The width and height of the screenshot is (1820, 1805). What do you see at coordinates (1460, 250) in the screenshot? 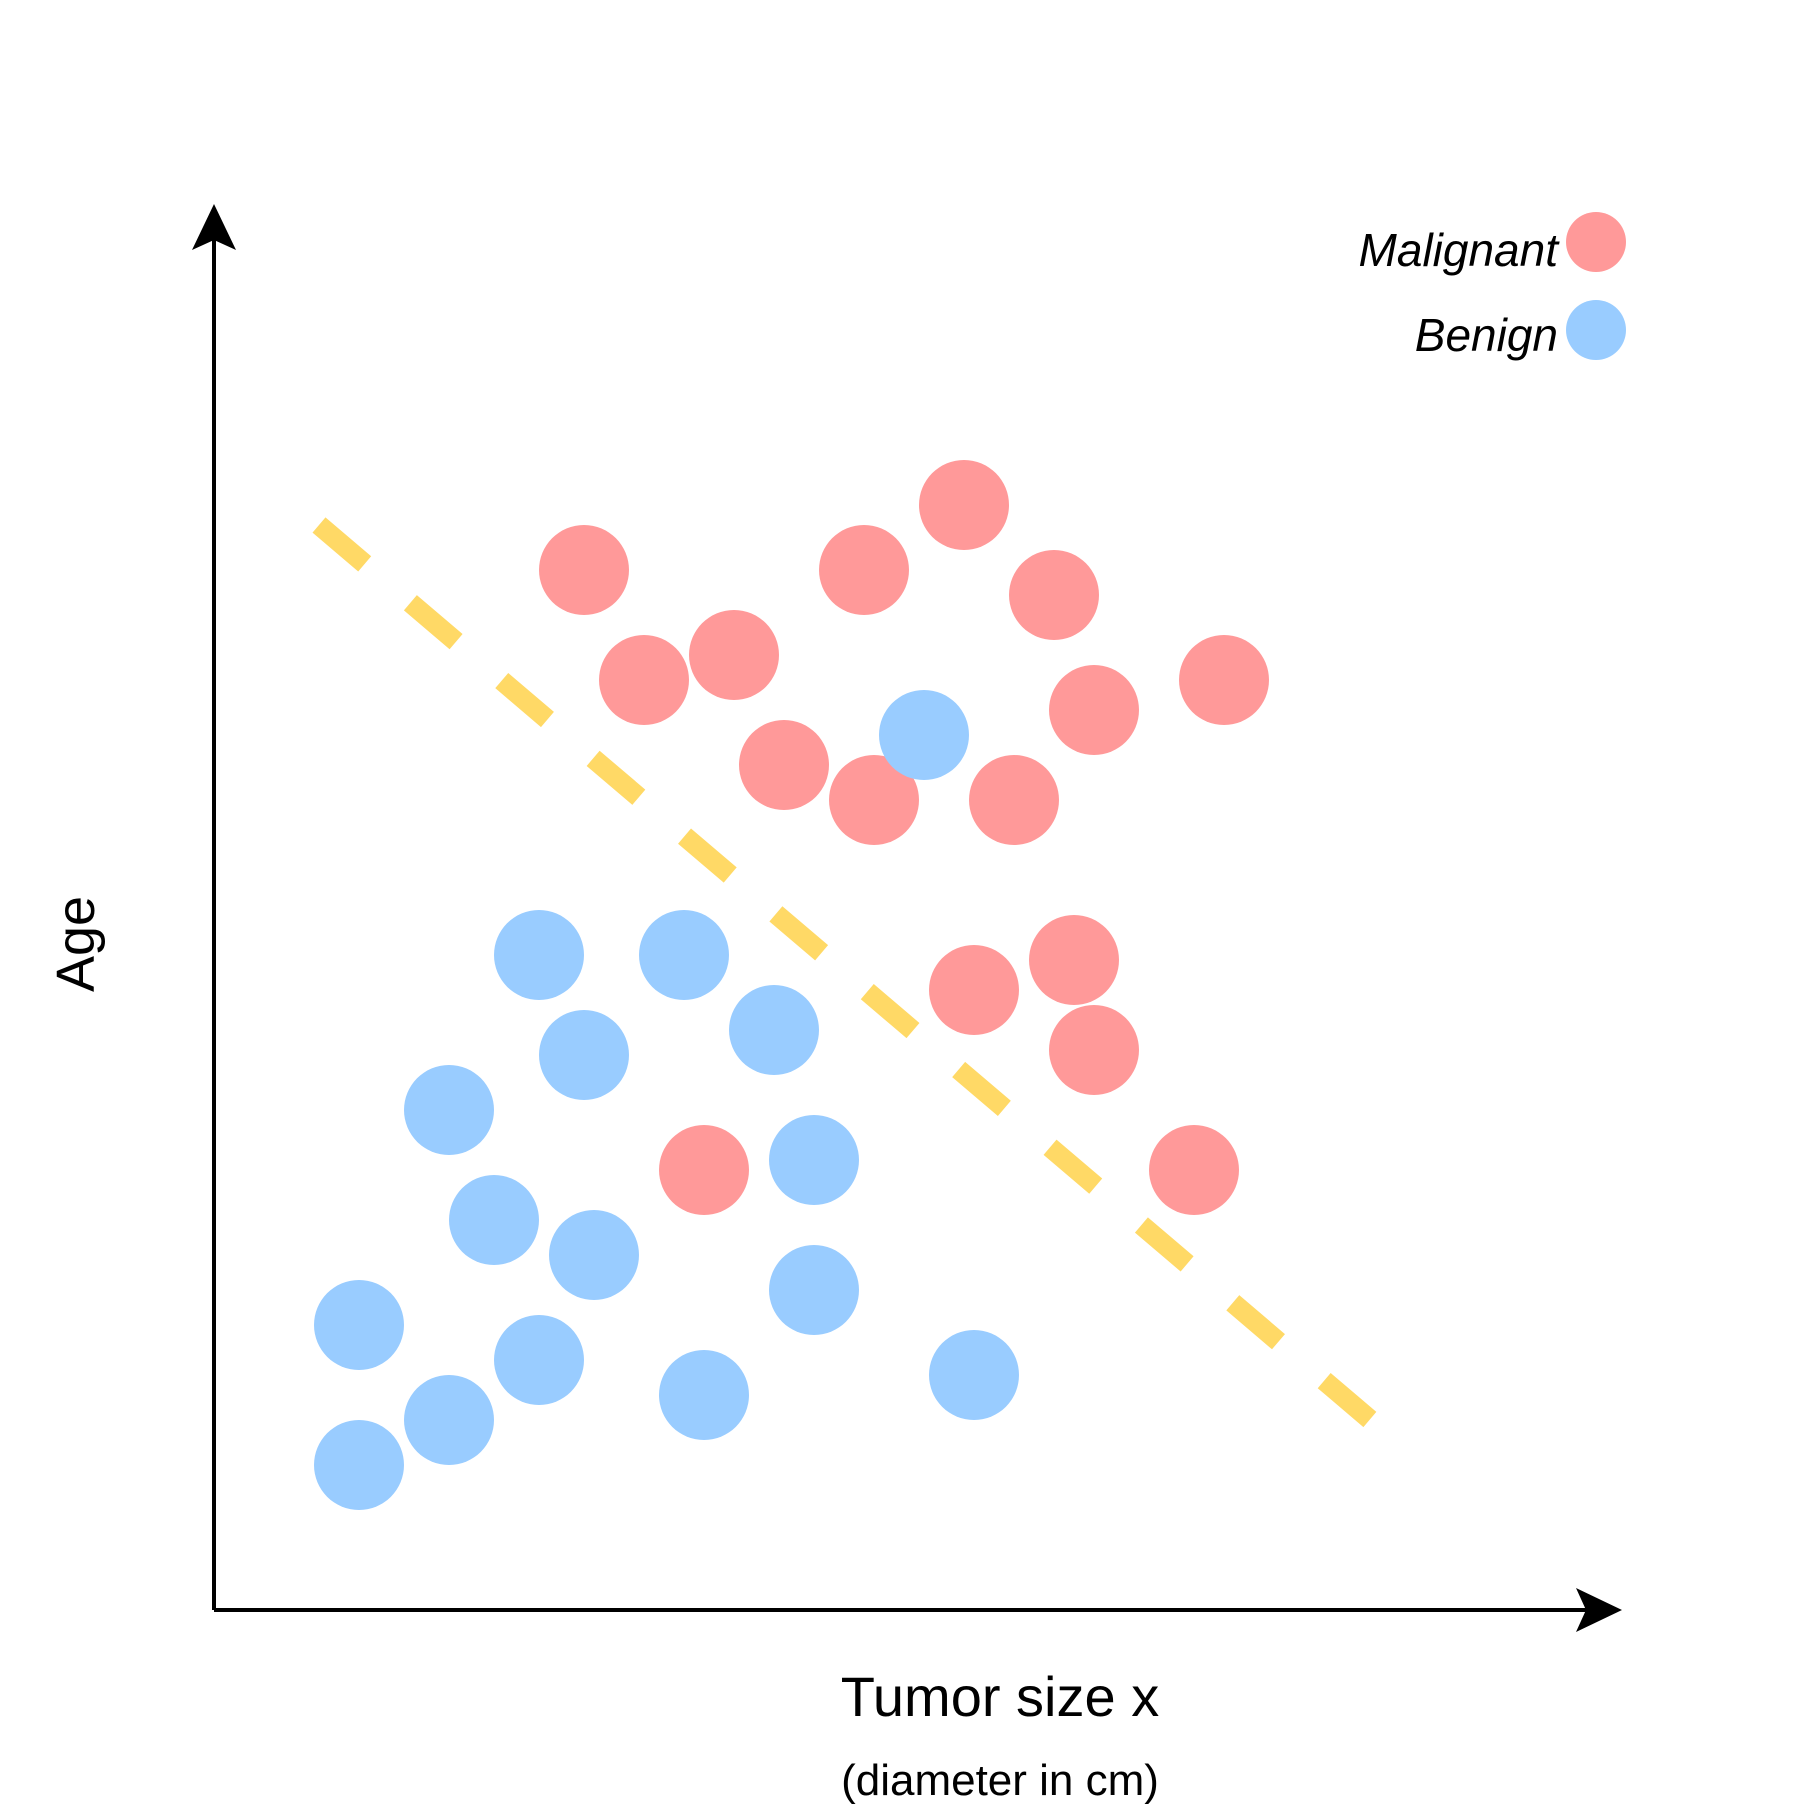
I see `legend-label-malignant: Malignant` at bounding box center [1460, 250].